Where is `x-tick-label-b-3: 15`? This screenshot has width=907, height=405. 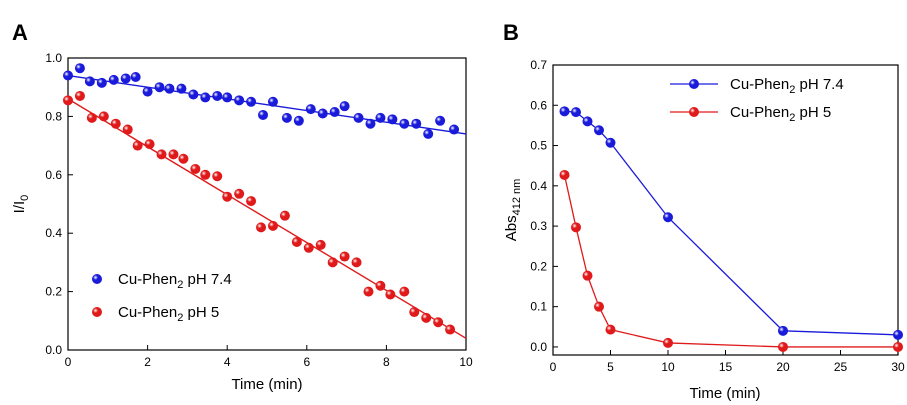
x-tick-label-b-3: 15 is located at coordinates (726, 367).